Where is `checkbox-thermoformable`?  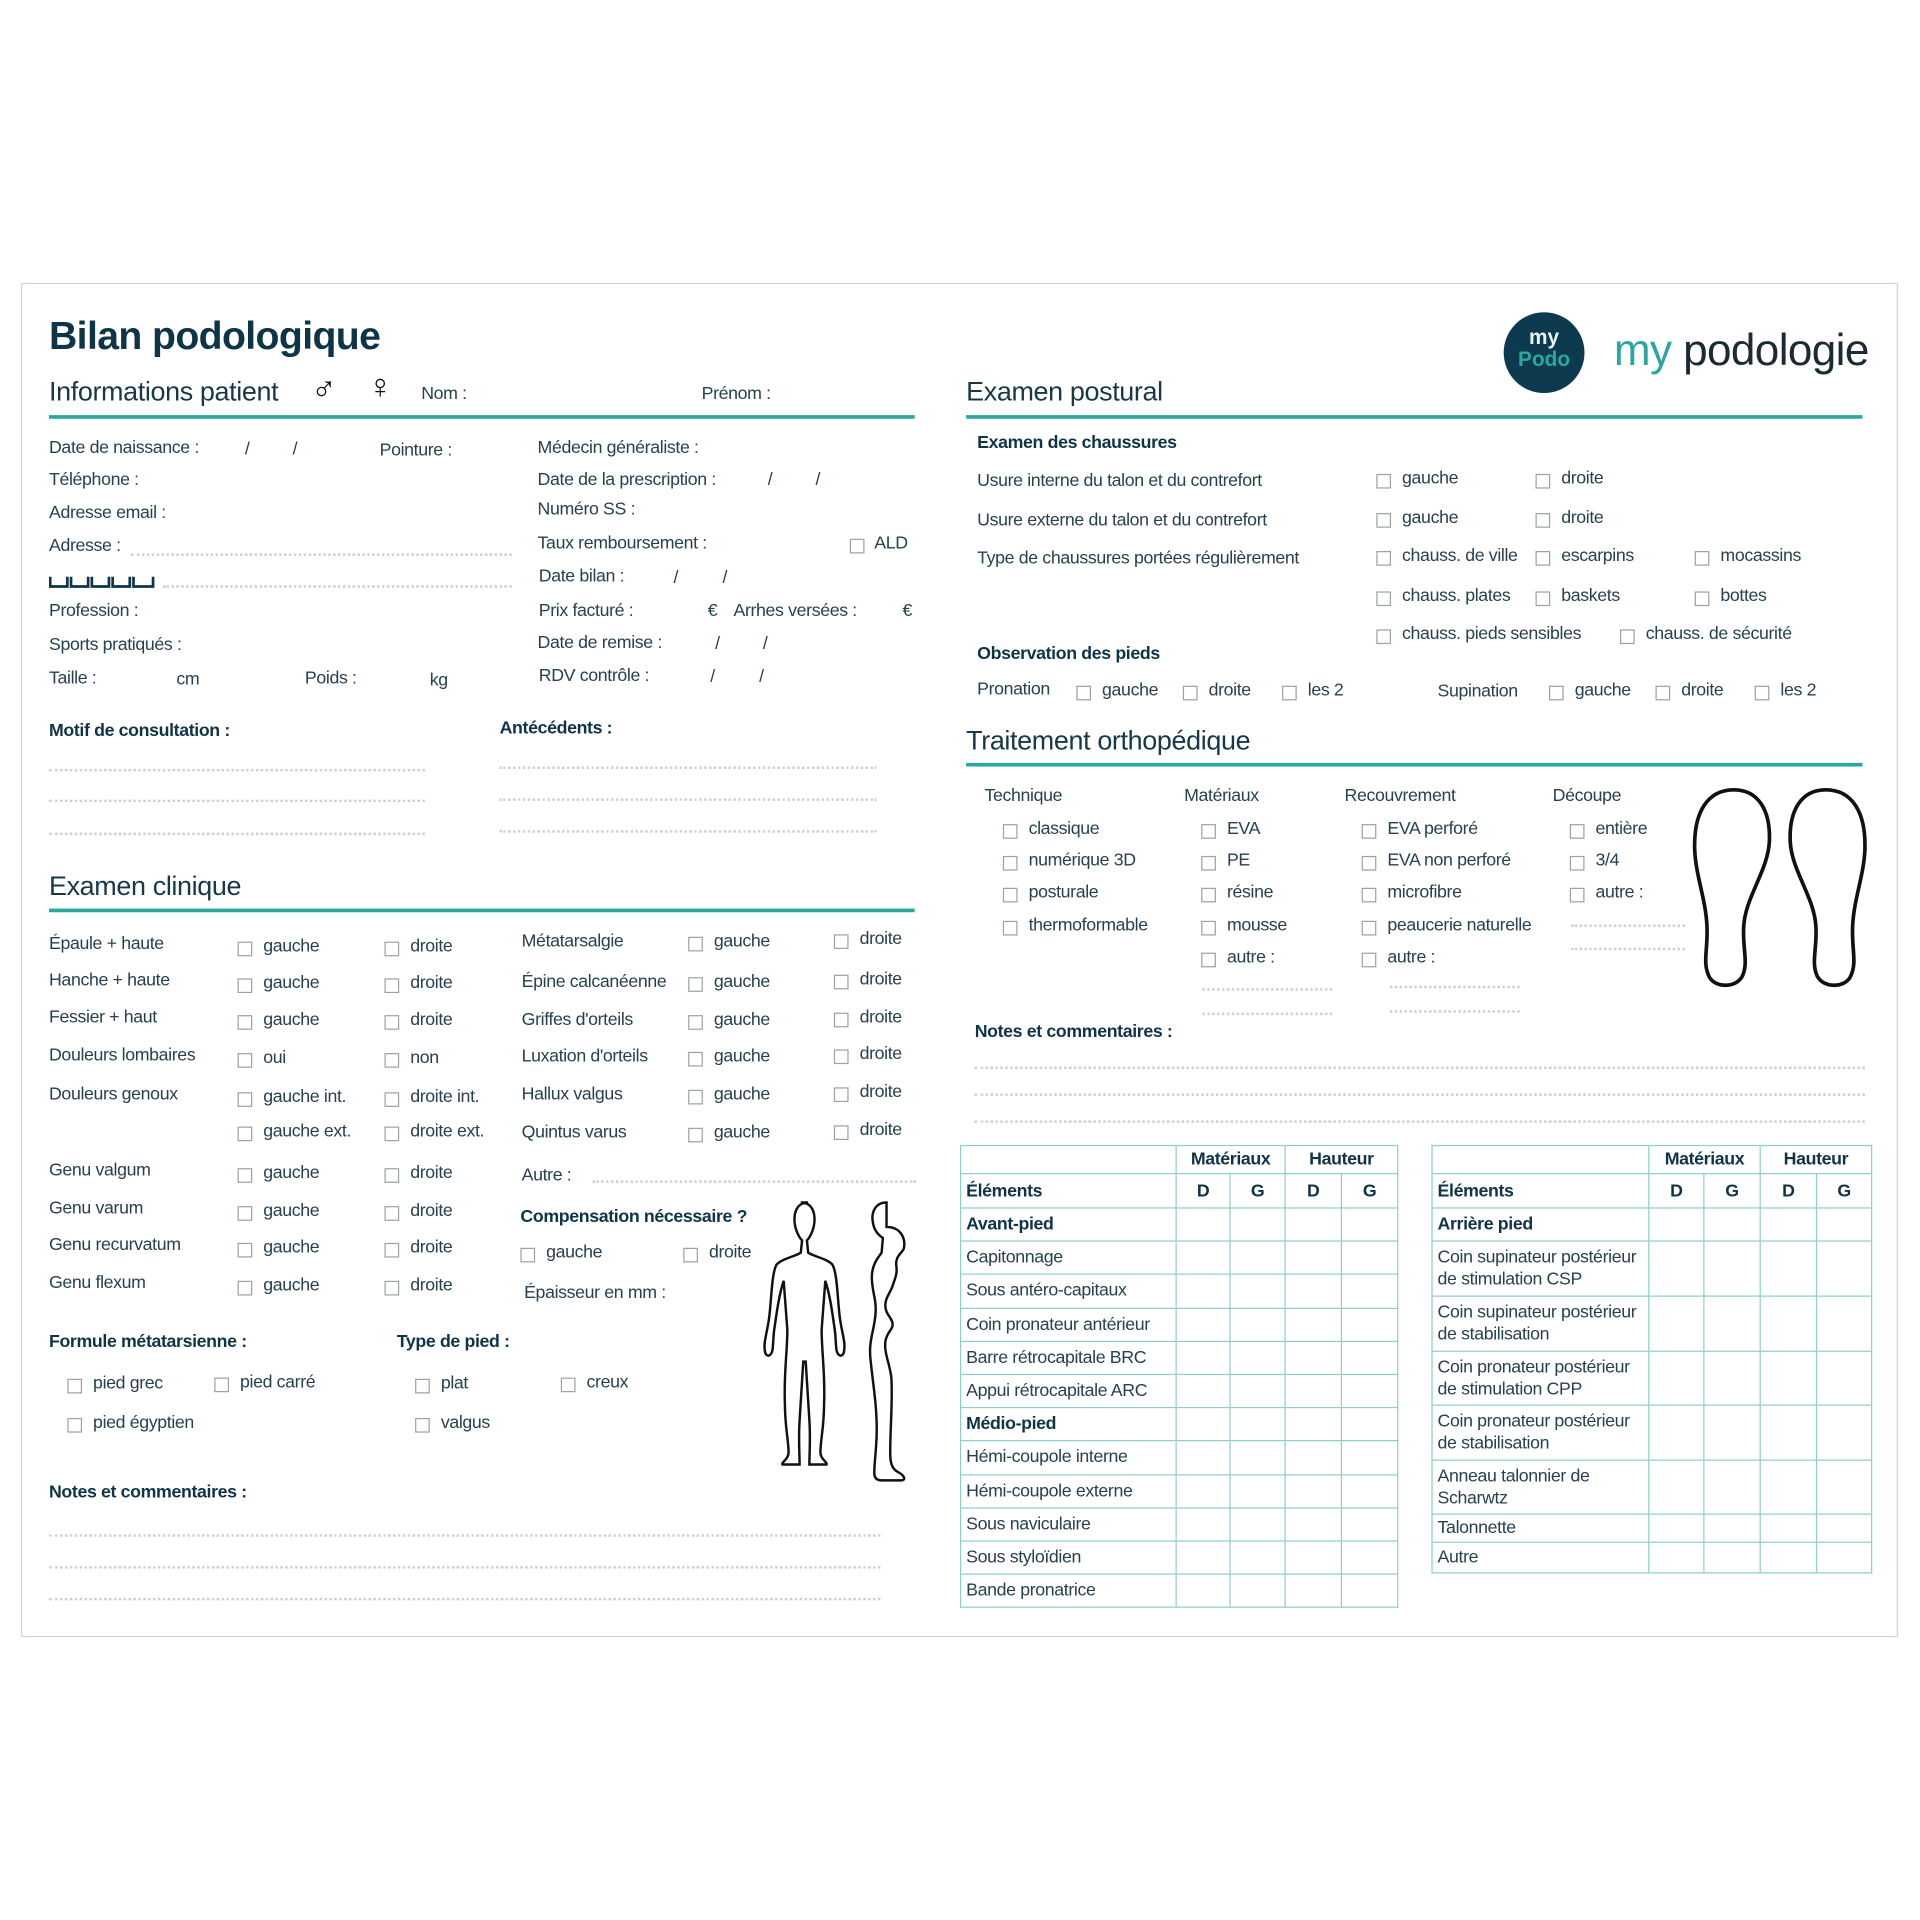 checkbox-thermoformable is located at coordinates (1010, 928).